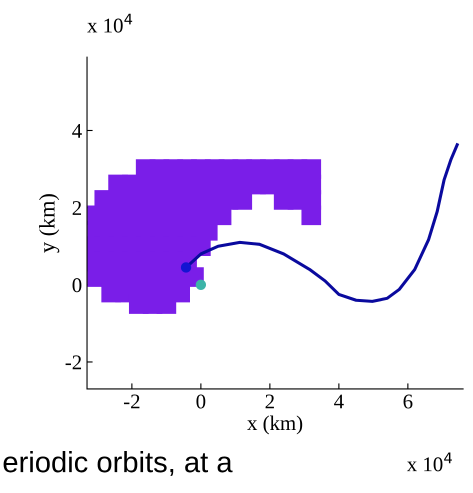  I want to click on x-axis-title: x (km), so click(274, 425).